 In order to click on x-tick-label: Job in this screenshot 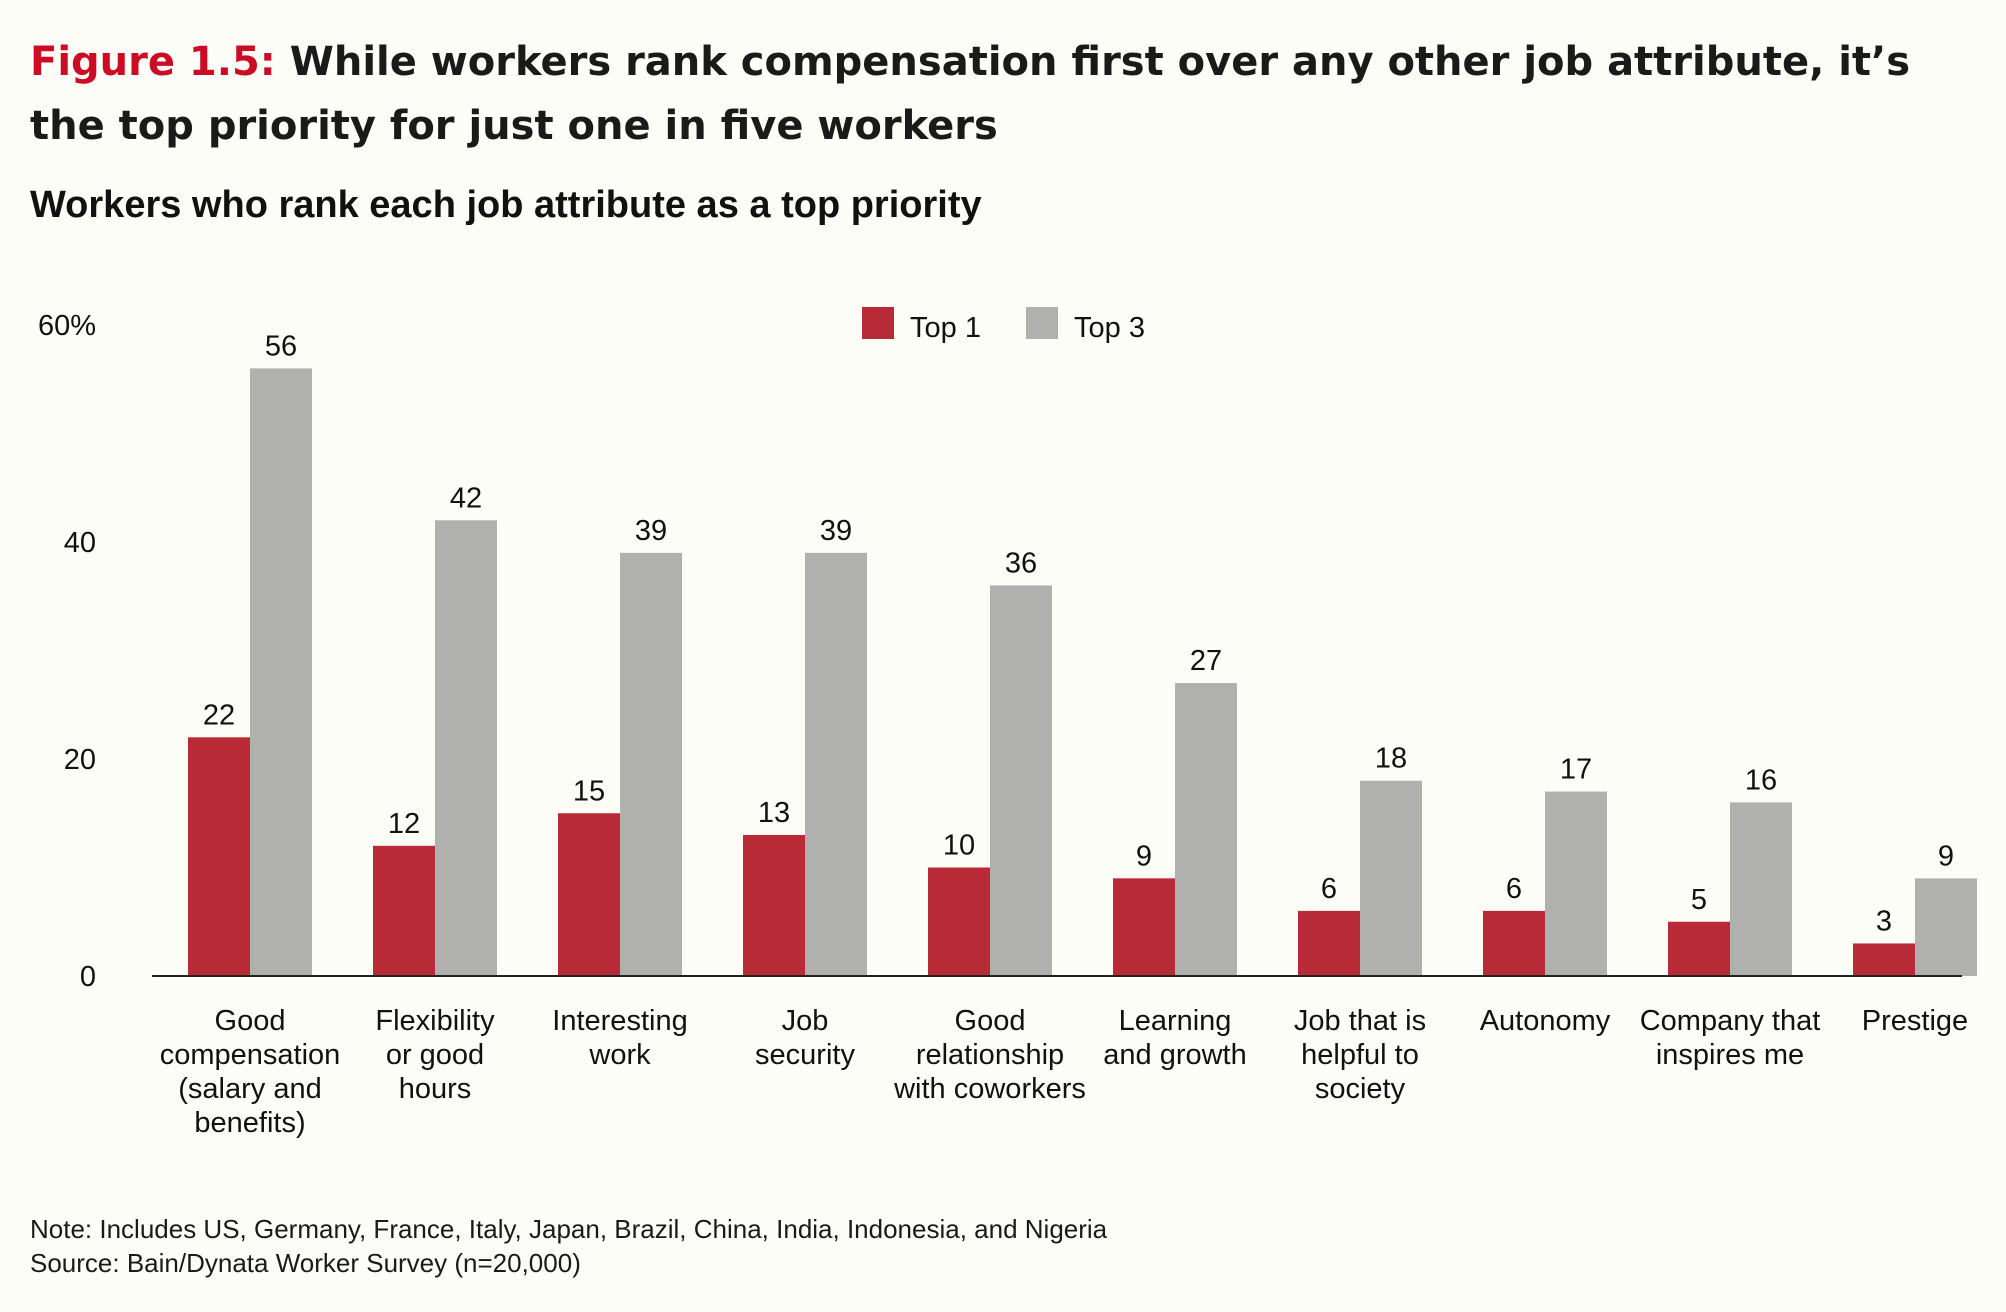, I will do `click(805, 1021)`.